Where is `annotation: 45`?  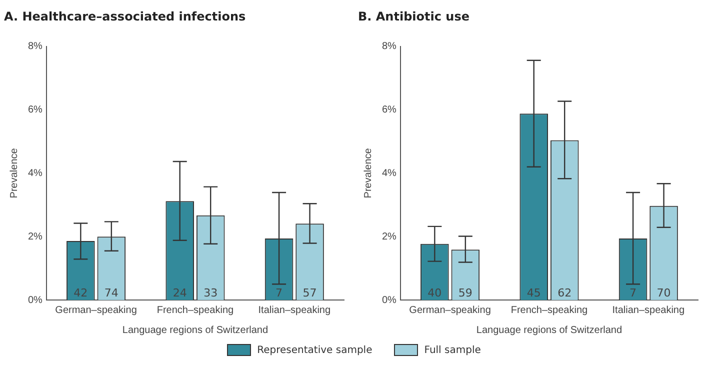
annotation: 45 is located at coordinates (533, 293).